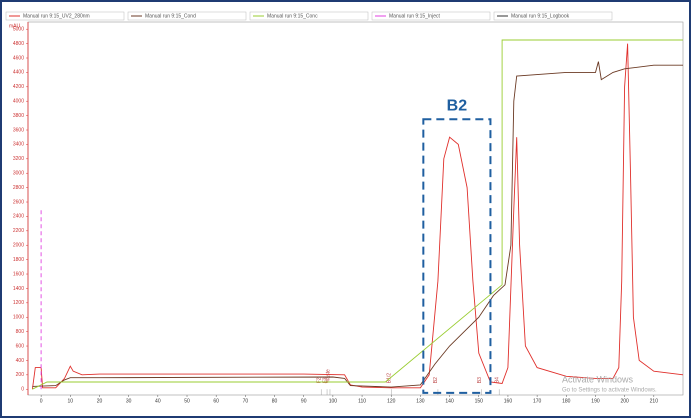  Describe the element at coordinates (304, 401) in the screenshot. I see `x-tick-label: 90` at that location.